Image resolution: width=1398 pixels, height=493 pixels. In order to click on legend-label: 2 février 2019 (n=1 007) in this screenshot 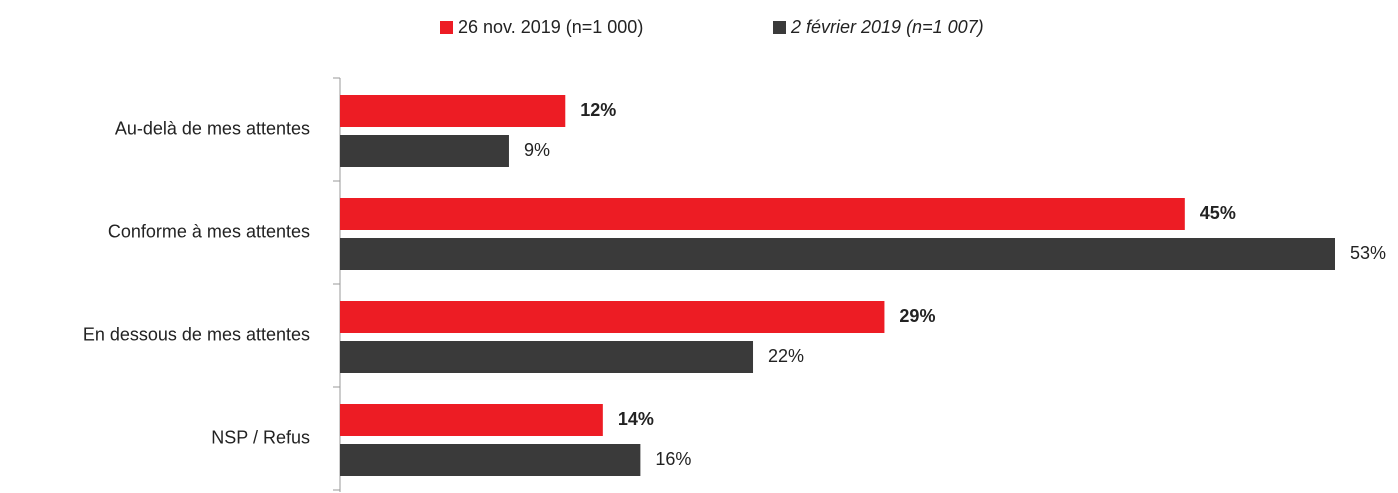, I will do `click(887, 27)`.